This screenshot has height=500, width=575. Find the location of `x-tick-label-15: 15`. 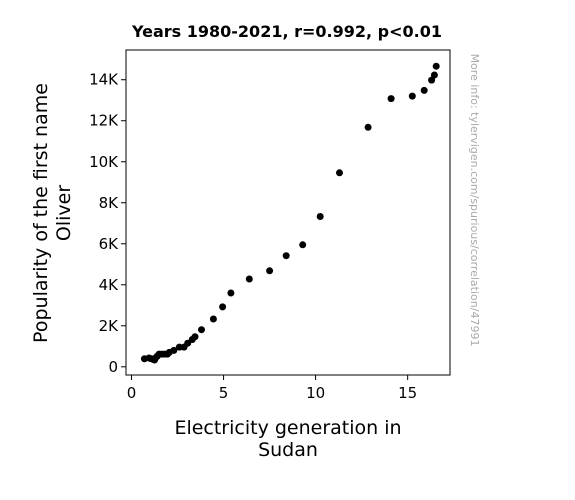

x-tick-label-15: 15 is located at coordinates (407, 393).